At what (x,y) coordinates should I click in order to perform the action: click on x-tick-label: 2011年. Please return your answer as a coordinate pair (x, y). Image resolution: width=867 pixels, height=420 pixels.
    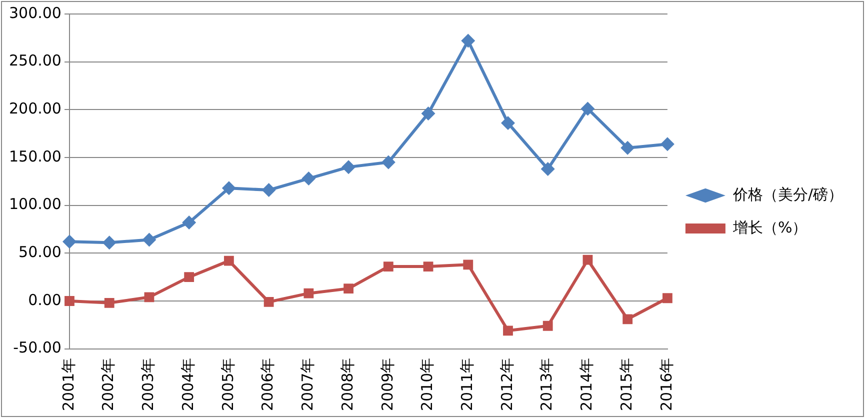
    Looking at the image, I should click on (467, 385).